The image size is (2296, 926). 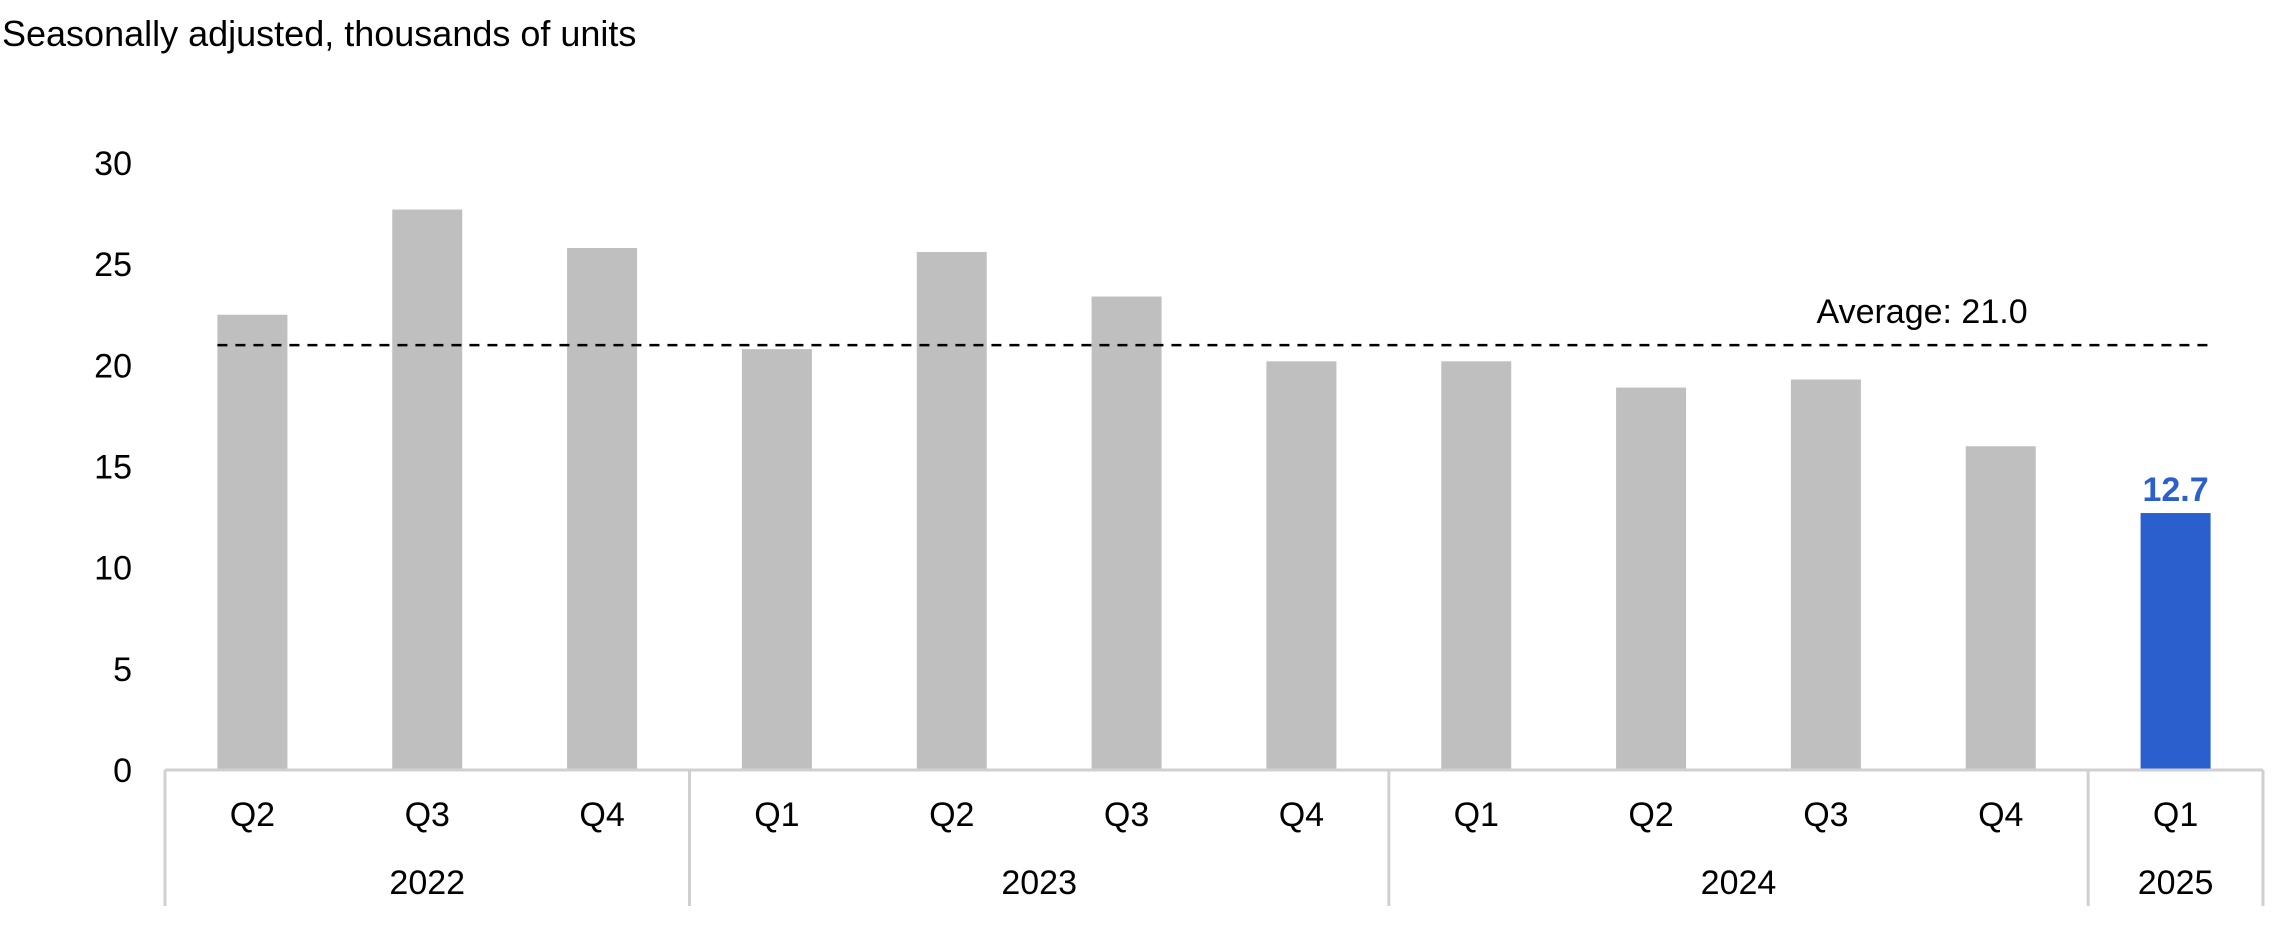 What do you see at coordinates (1214, 837) in the screenshot?
I see `x-axis: Q2 Q3 Q4 Q1 Q2 Q3 Q4 Q1 Q2 Q3 Q4 Q1 2022 2023 2024 2025` at bounding box center [1214, 837].